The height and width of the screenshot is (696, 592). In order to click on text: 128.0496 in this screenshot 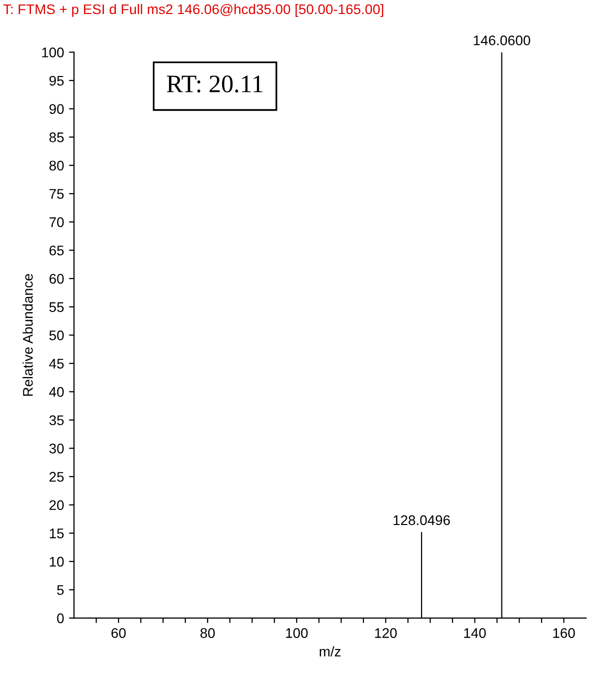, I will do `click(422, 520)`.